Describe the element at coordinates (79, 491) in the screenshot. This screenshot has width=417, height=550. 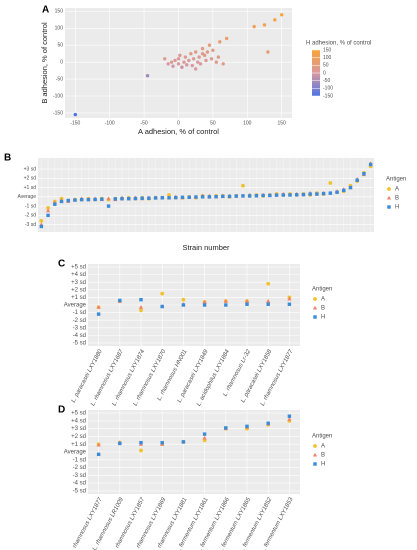
I see `y-tick-label: -5 sd` at that location.